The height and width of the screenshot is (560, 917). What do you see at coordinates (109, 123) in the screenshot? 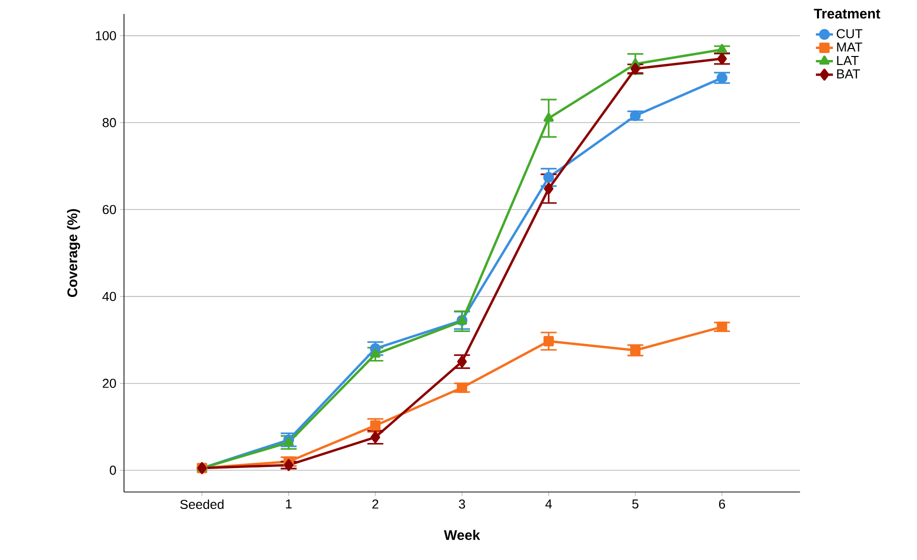
I see `y-tick-label: 80` at bounding box center [109, 123].